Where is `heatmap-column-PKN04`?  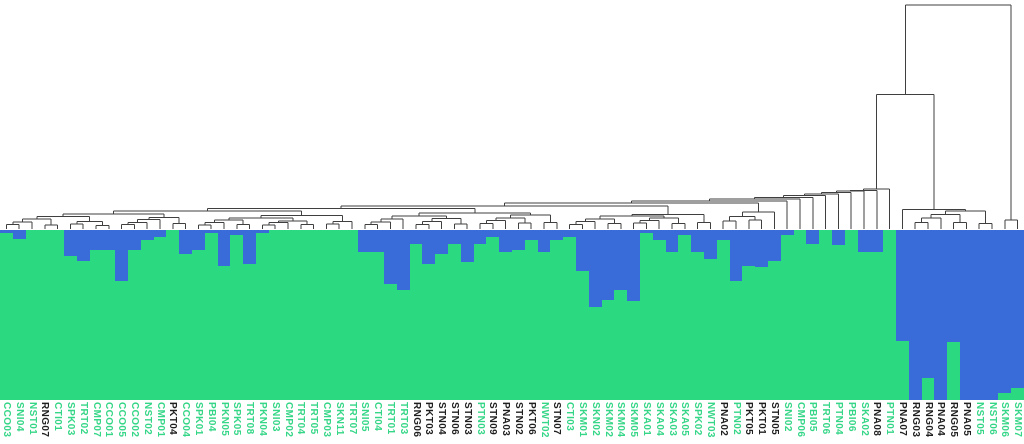
heatmap-column-PKN04 is located at coordinates (262, 315).